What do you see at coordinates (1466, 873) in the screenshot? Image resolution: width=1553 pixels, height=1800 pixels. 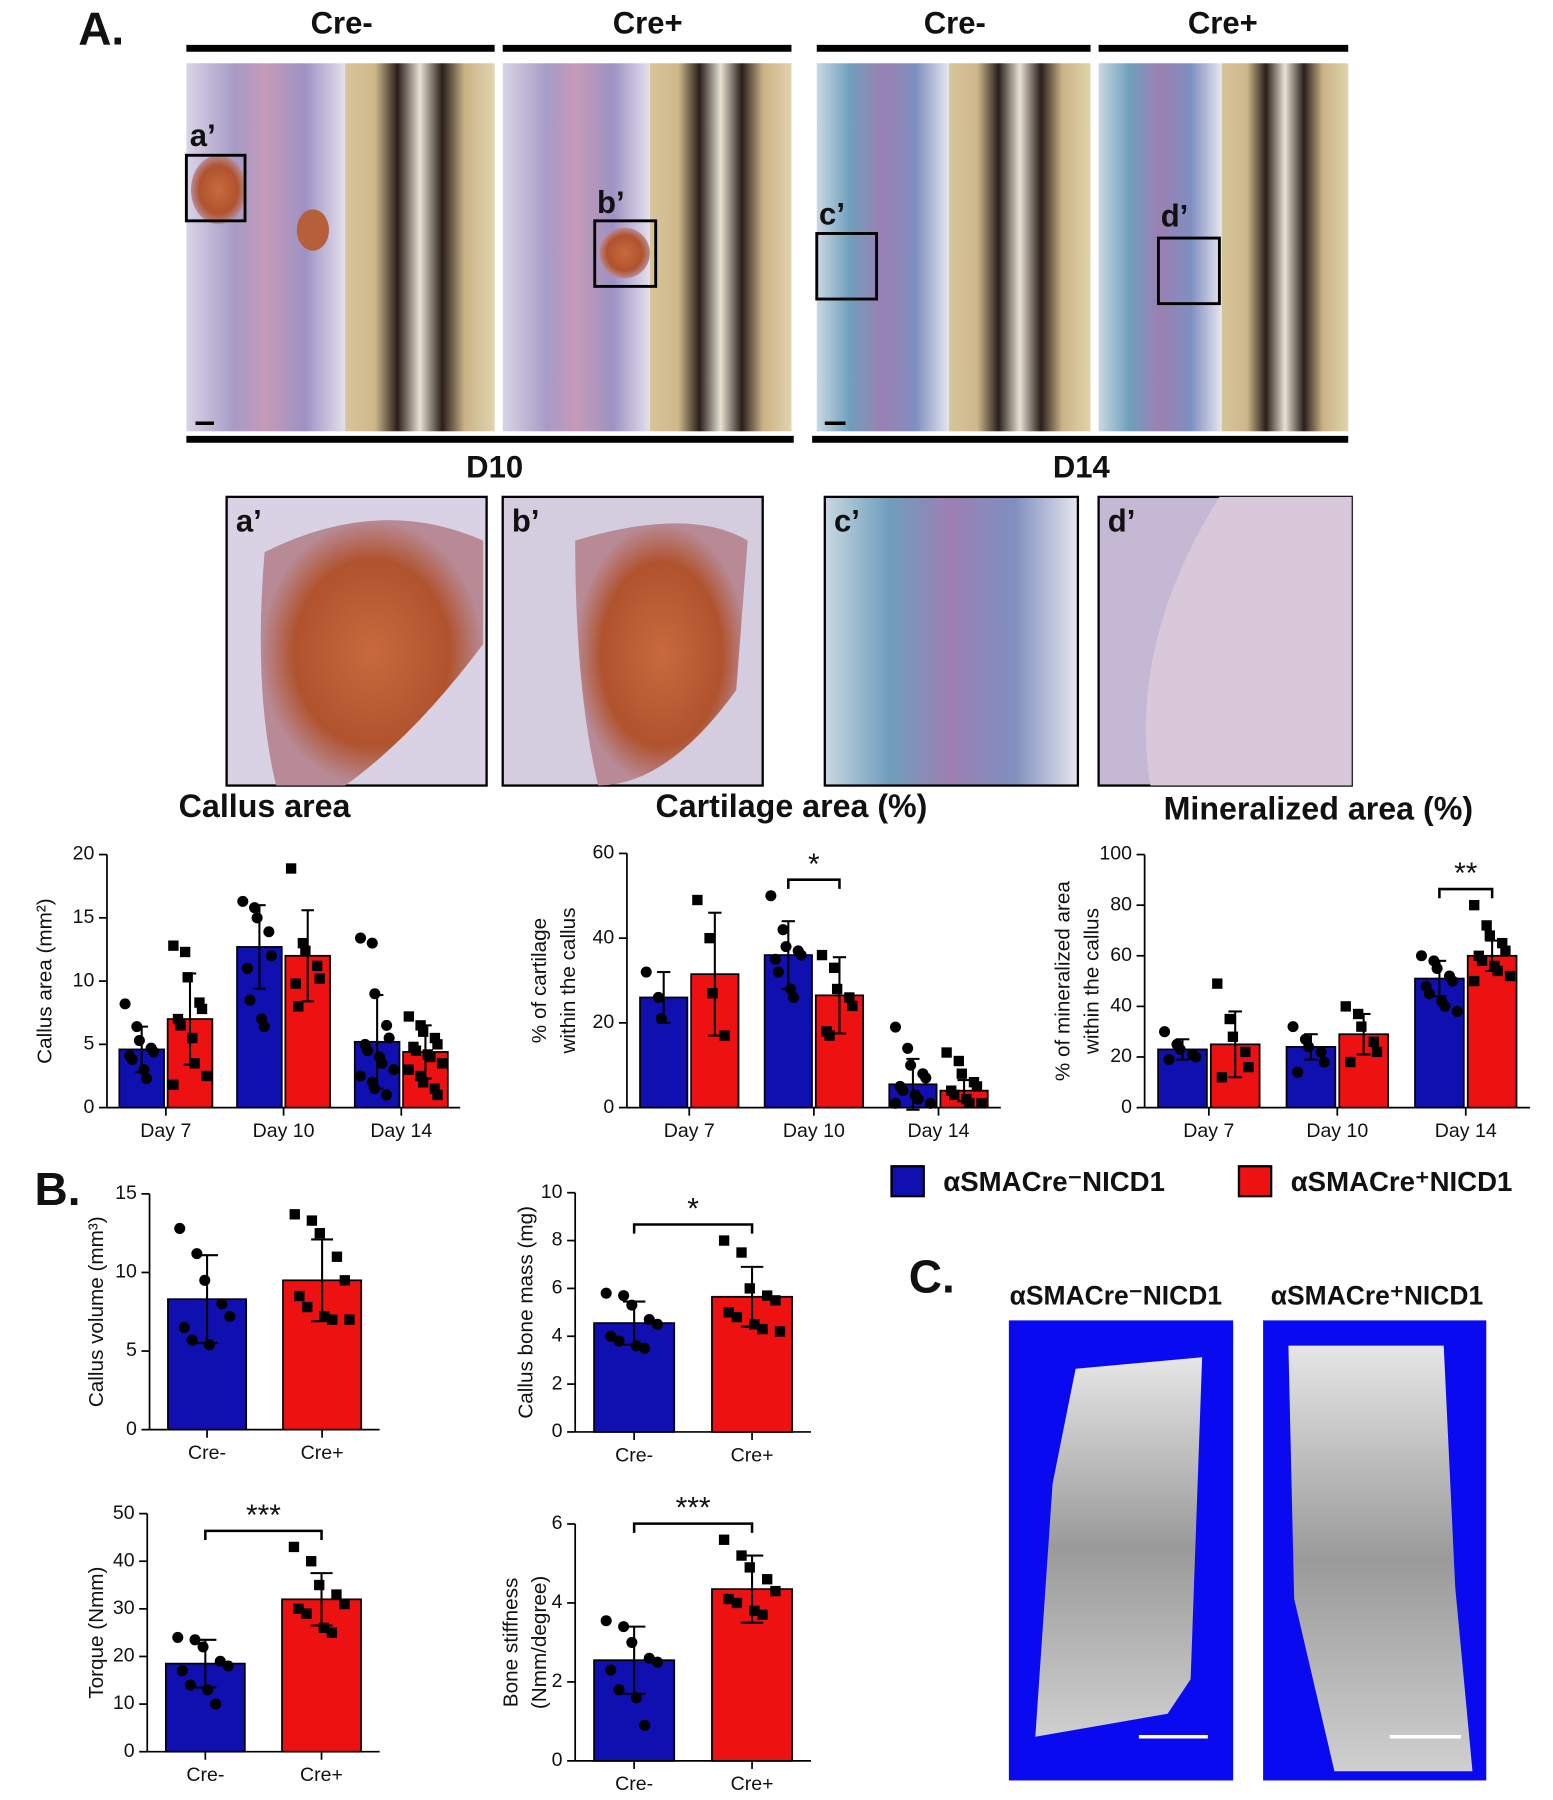 I see `significance-label: **` at bounding box center [1466, 873].